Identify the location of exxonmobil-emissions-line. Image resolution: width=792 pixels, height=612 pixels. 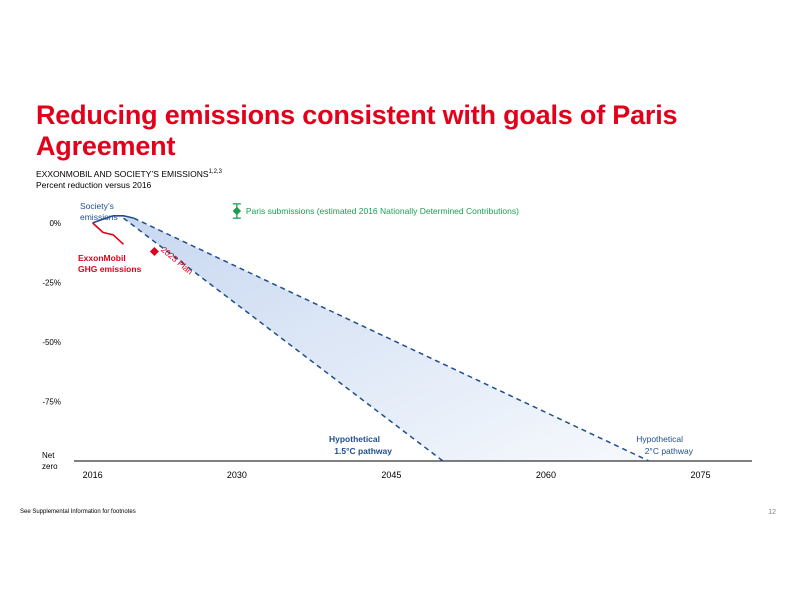
(108, 233).